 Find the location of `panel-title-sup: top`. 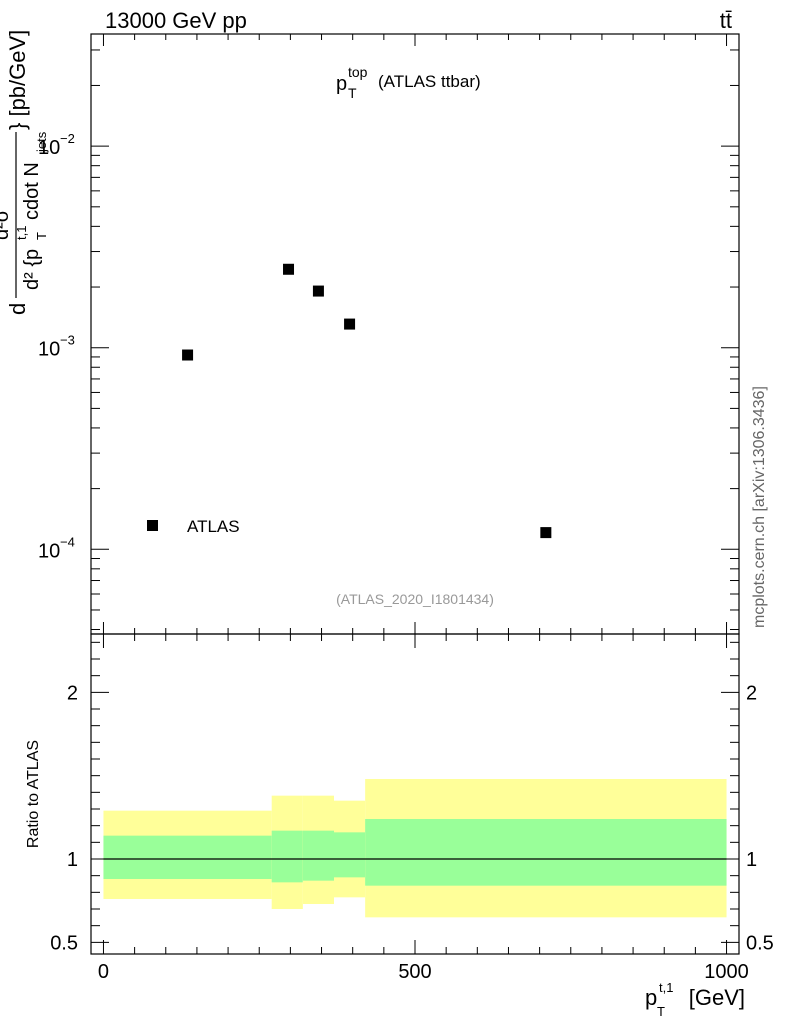

panel-title-sup: top is located at coordinates (358, 72).